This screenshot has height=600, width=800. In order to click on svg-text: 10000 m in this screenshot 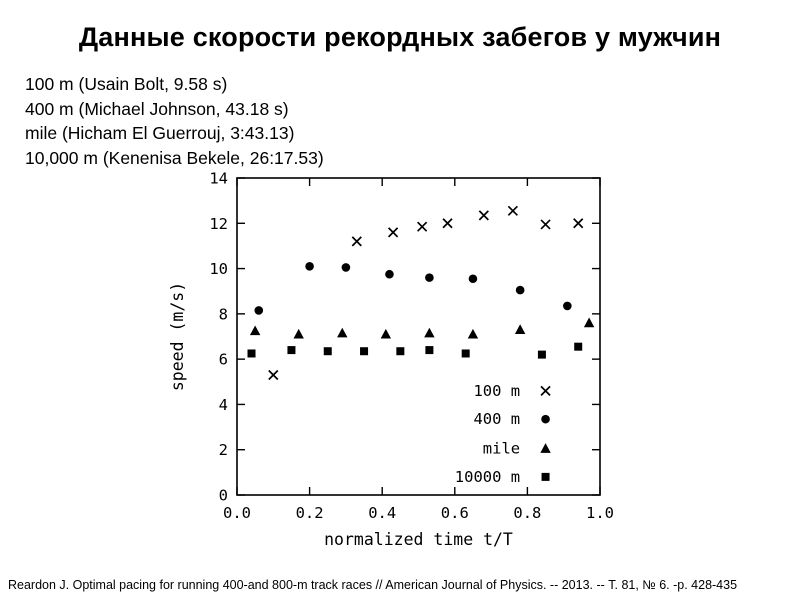, I will do `click(487, 477)`.